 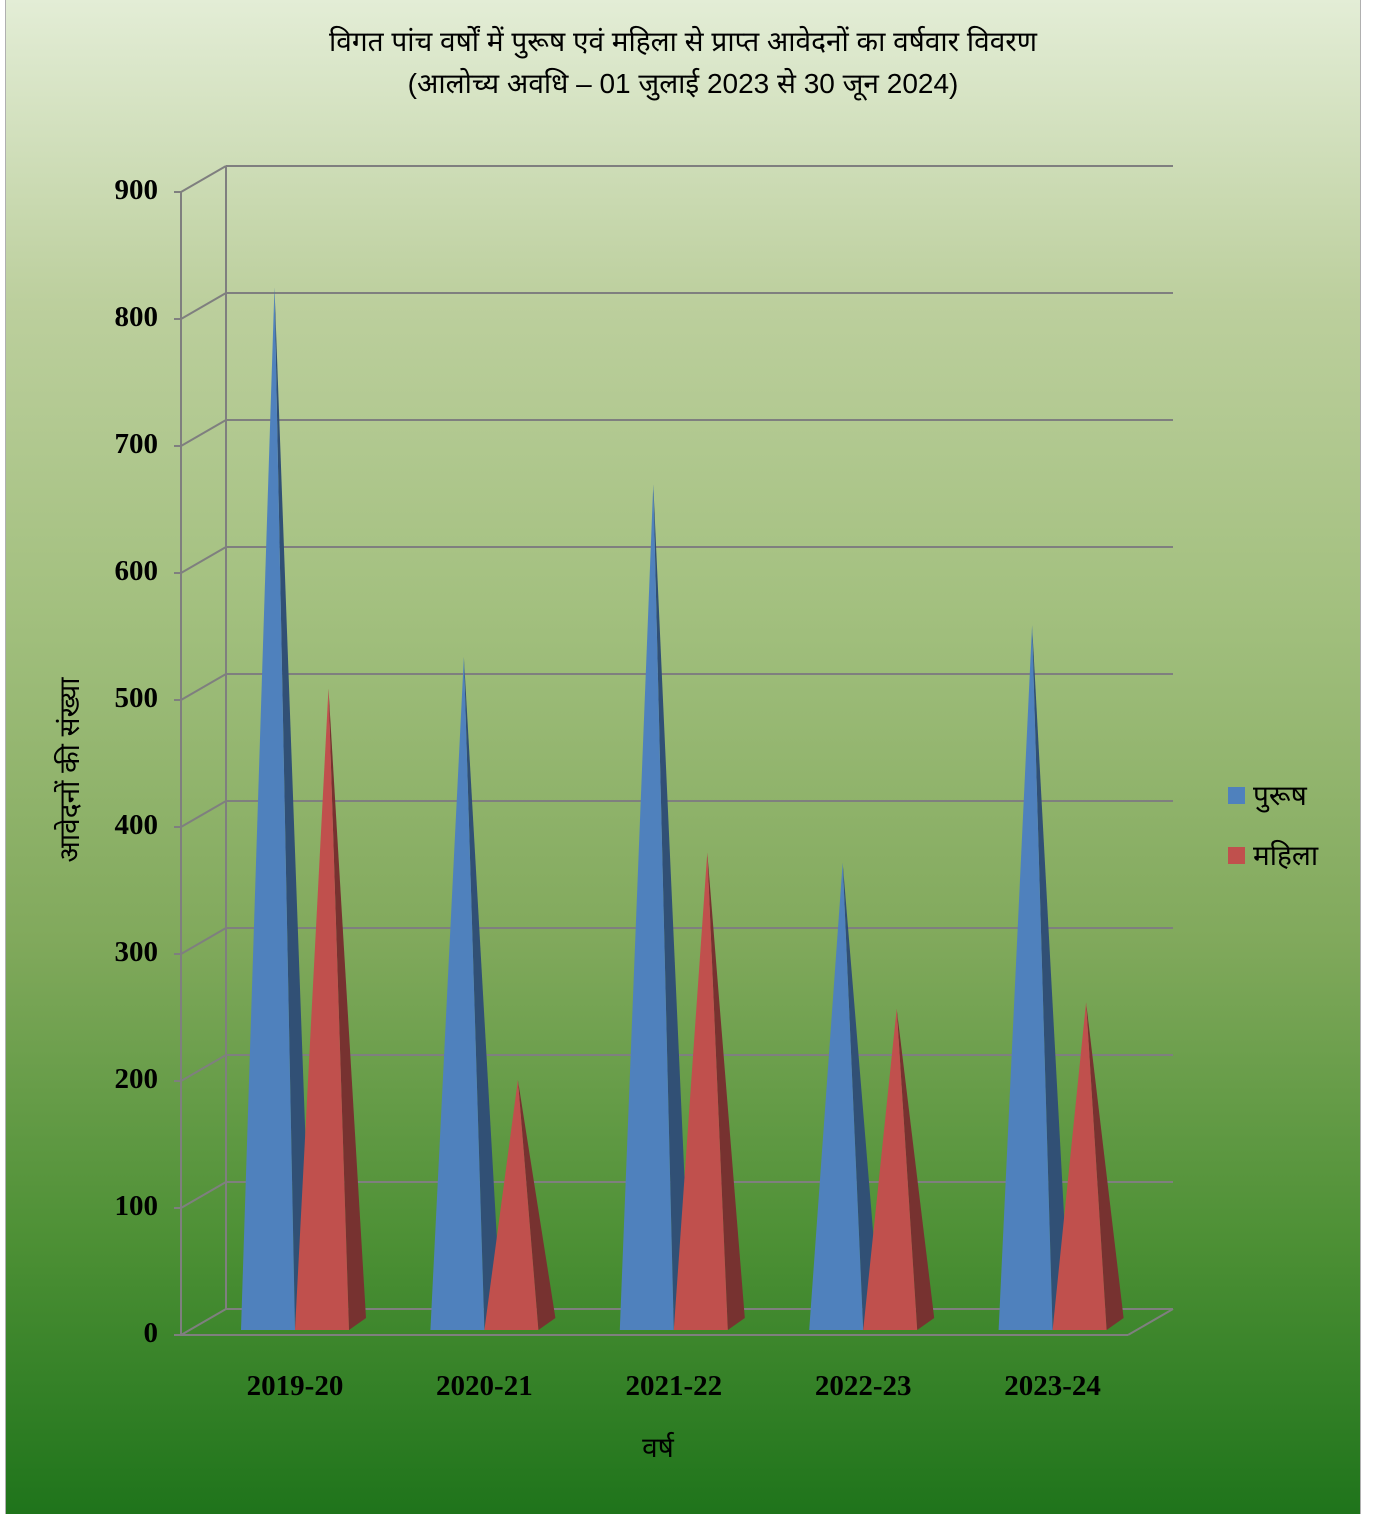 I want to click on legend-swatch-female, so click(x=1236, y=855).